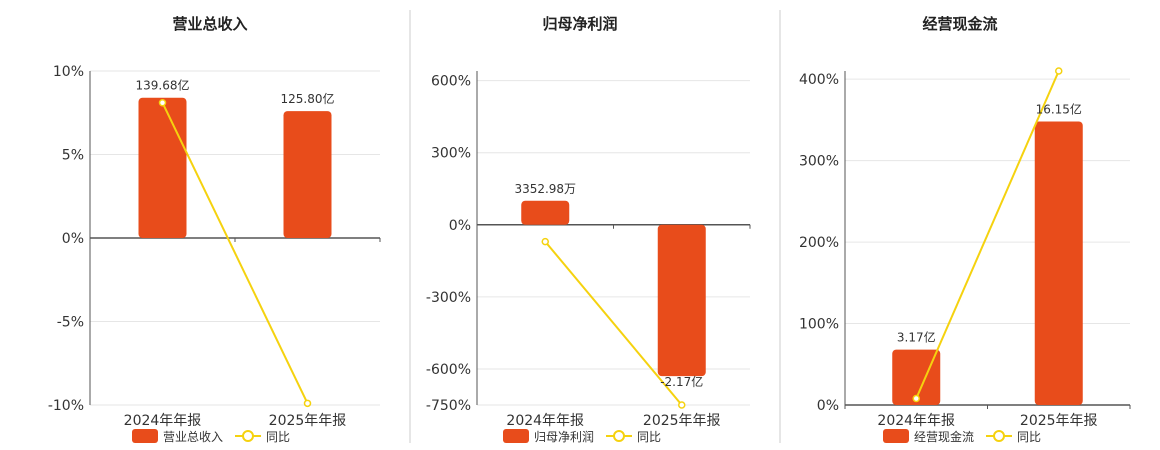  I want to click on y-tick-label: -750%, so click(448, 406).